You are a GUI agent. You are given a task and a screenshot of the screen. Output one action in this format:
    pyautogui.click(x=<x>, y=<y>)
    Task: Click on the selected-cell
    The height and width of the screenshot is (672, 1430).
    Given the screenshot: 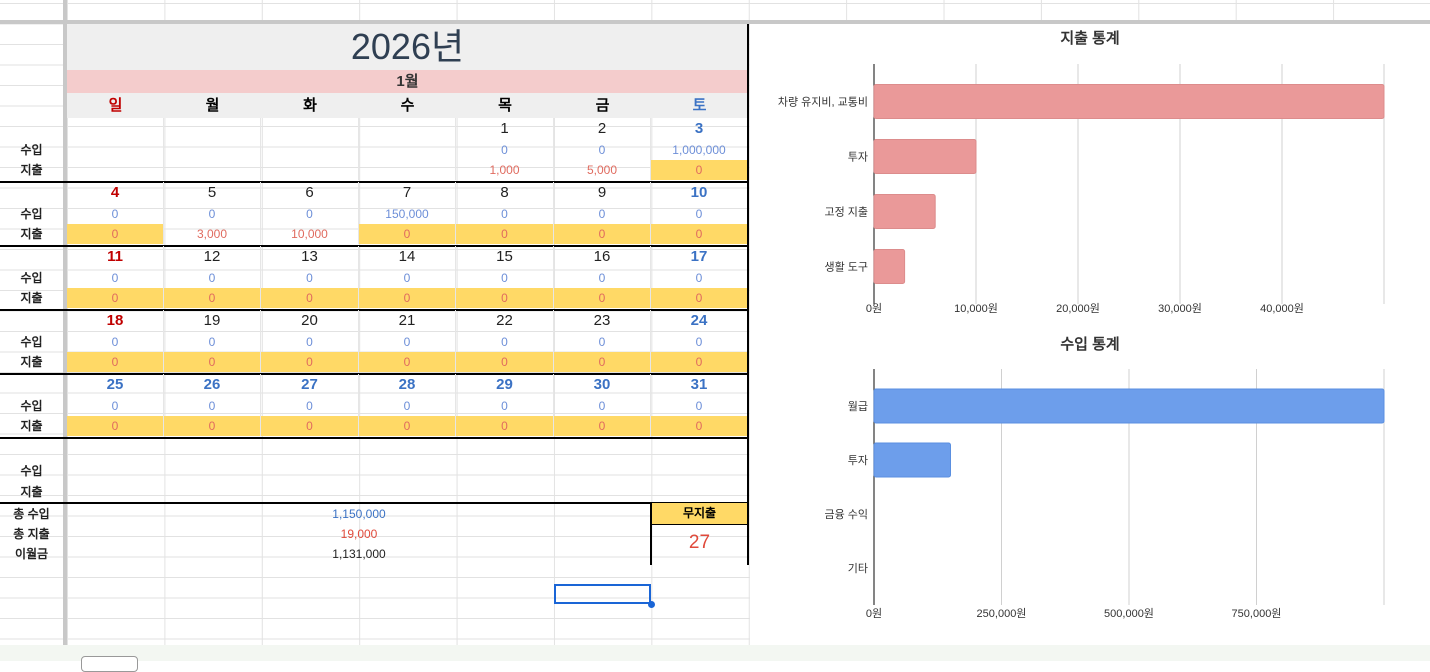 What is the action you would take?
    pyautogui.click(x=602, y=594)
    